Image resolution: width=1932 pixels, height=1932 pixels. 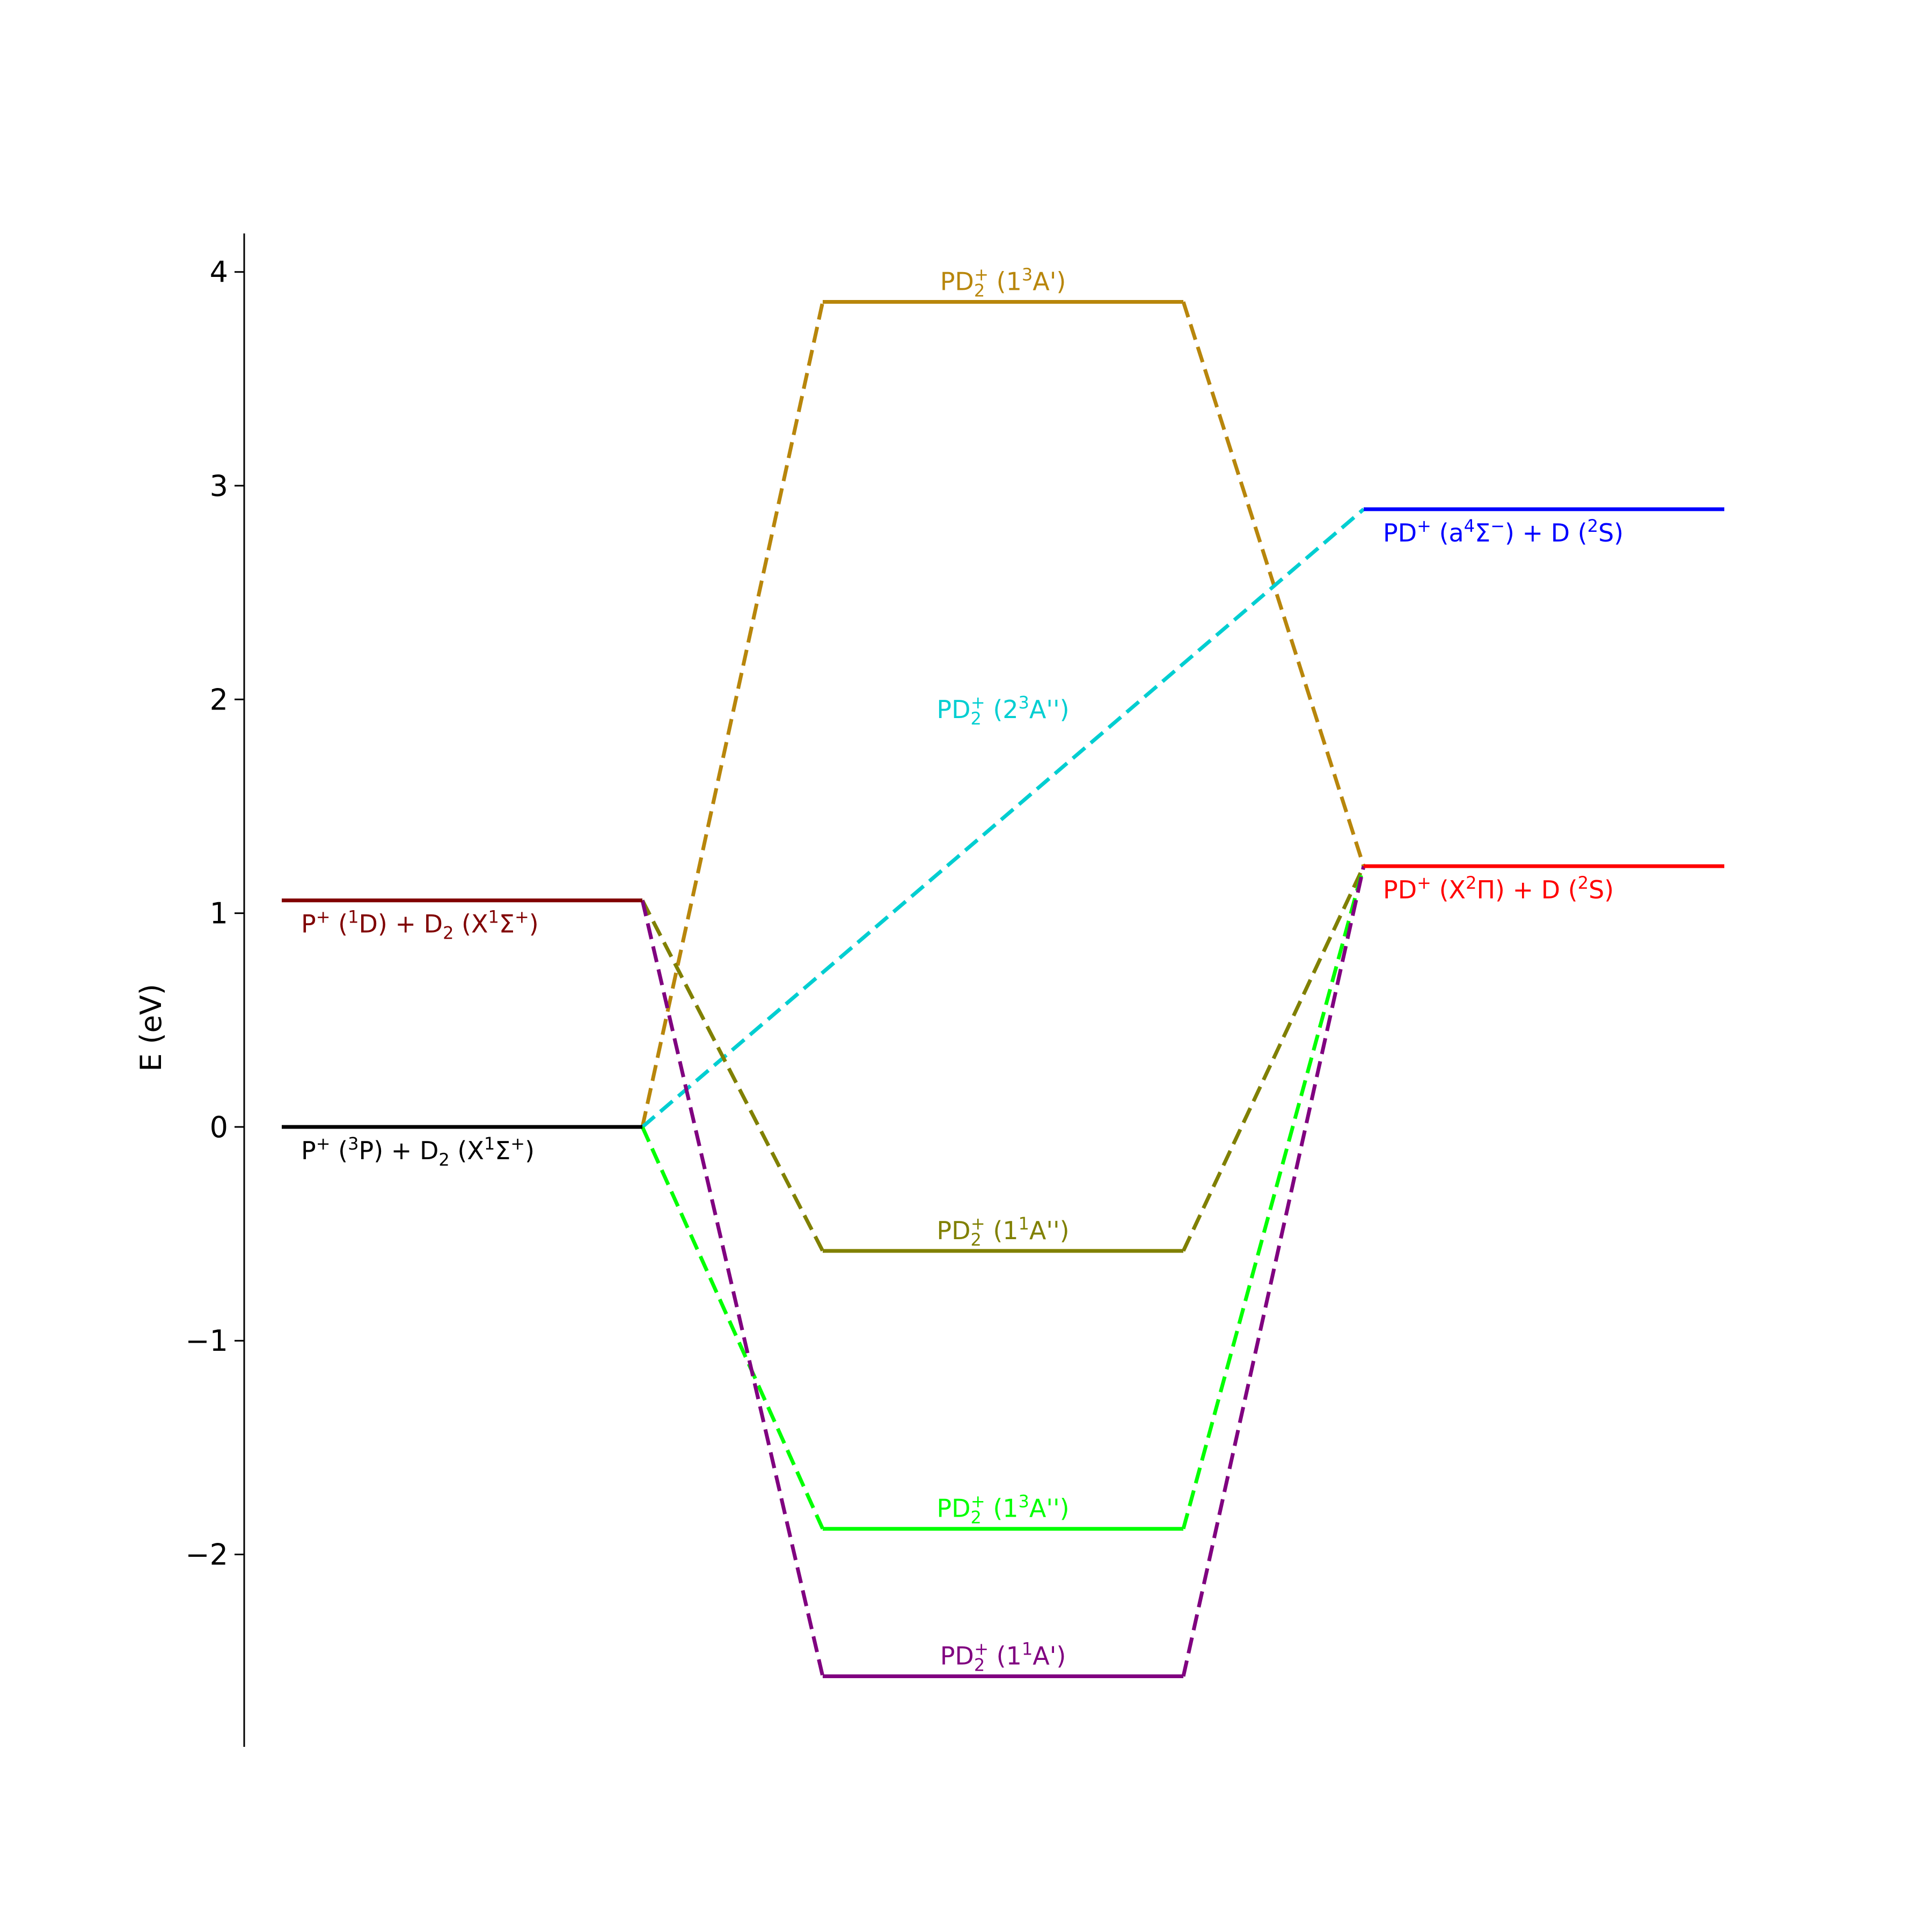 I want to click on level-label-i13app: PD2+ (13A''), so click(x=1002, y=1509).